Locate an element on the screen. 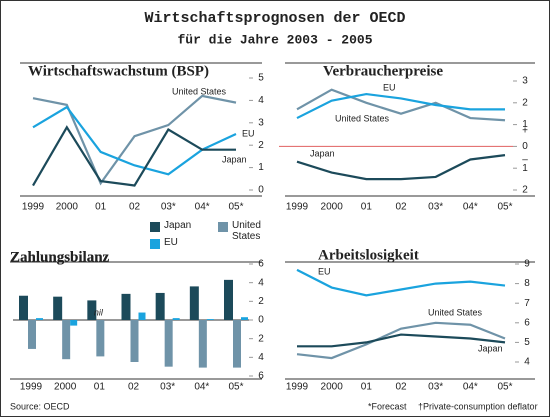 This screenshot has height=417, width=550. y-tick-label: 7 is located at coordinates (527, 303).